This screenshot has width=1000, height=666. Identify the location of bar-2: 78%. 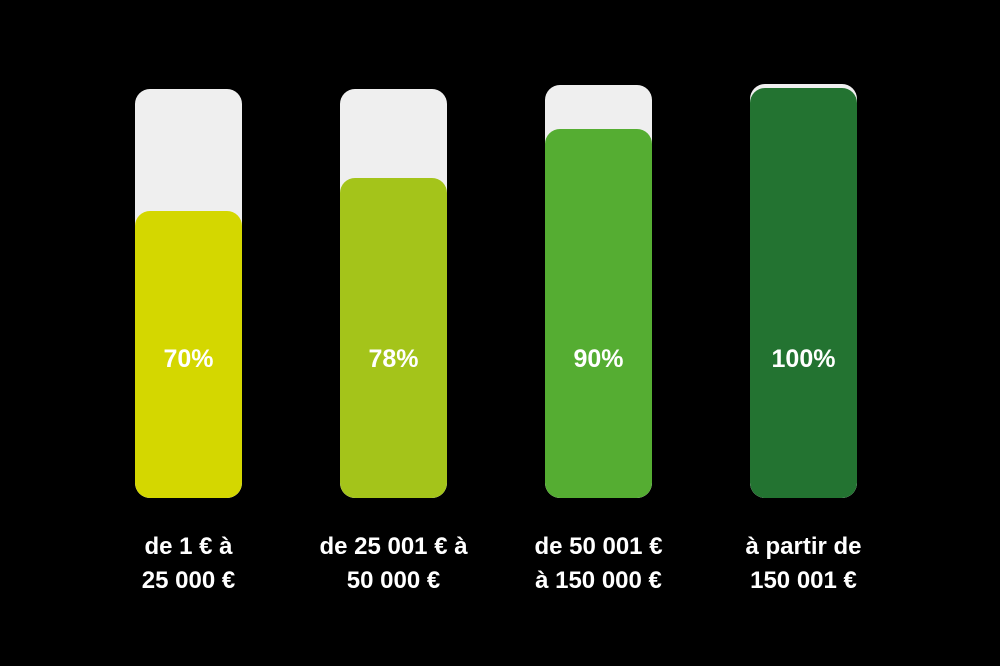
(393, 333).